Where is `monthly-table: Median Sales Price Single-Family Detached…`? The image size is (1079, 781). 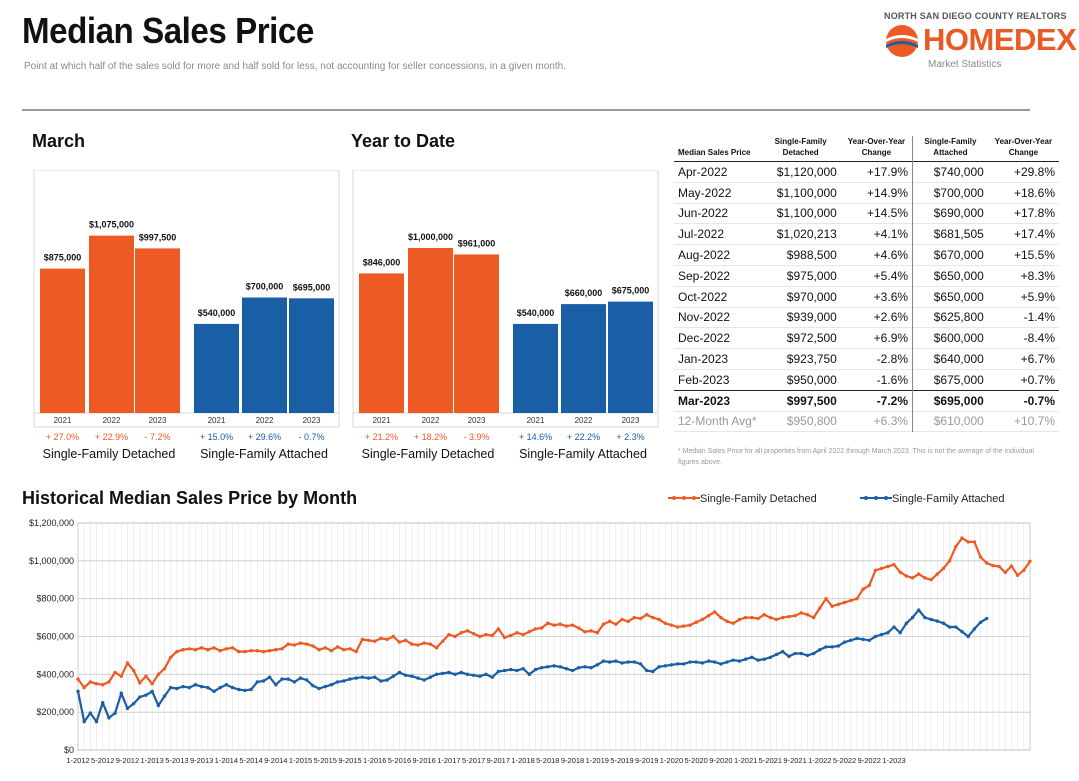
monthly-table: Median Sales Price Single-Family Detached… is located at coordinates (866, 284).